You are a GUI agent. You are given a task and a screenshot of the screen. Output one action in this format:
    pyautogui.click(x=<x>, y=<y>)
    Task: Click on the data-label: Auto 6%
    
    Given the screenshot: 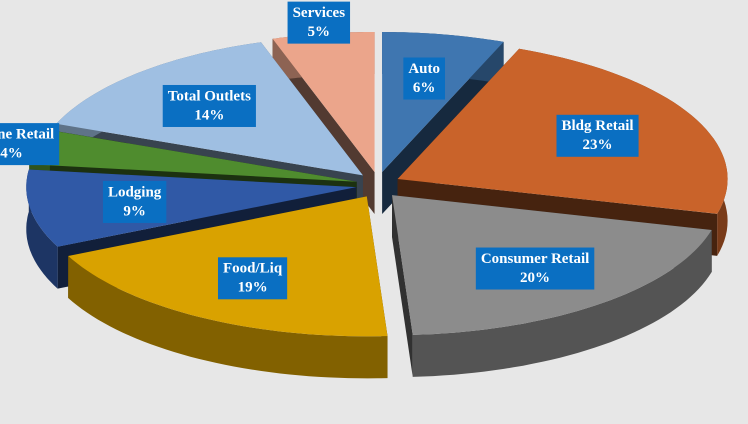 What is the action you would take?
    pyautogui.click(x=424, y=78)
    